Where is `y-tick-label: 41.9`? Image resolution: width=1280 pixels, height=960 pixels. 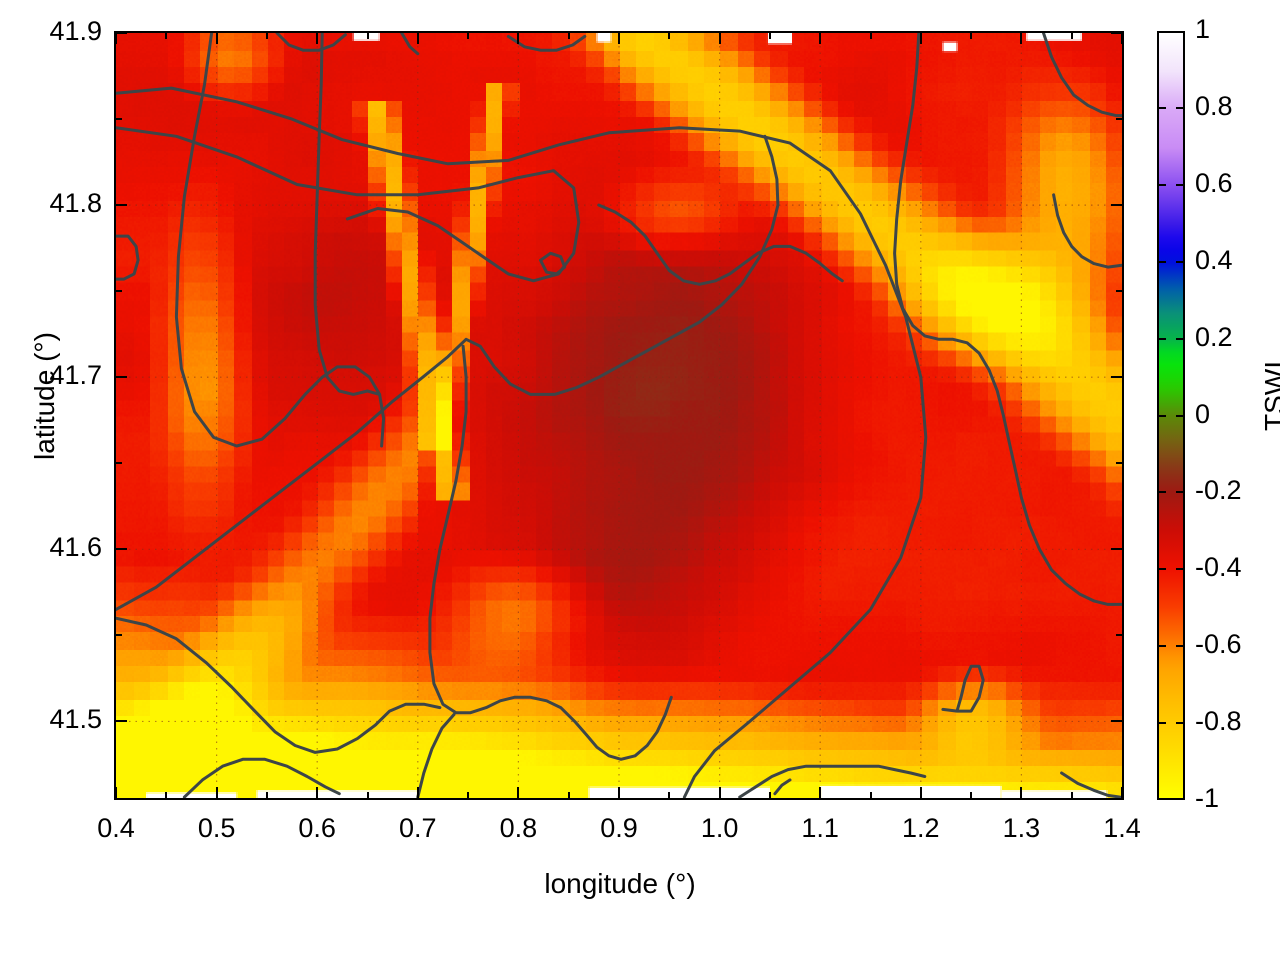
y-tick-label: 41.9 is located at coordinates (75, 31).